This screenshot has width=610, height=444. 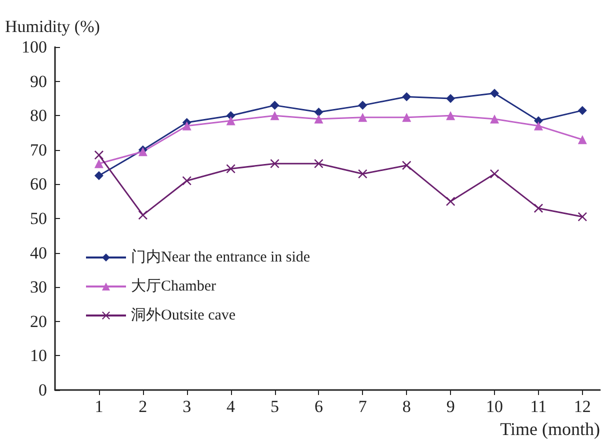 I want to click on x-tick-label: 7, so click(x=363, y=406).